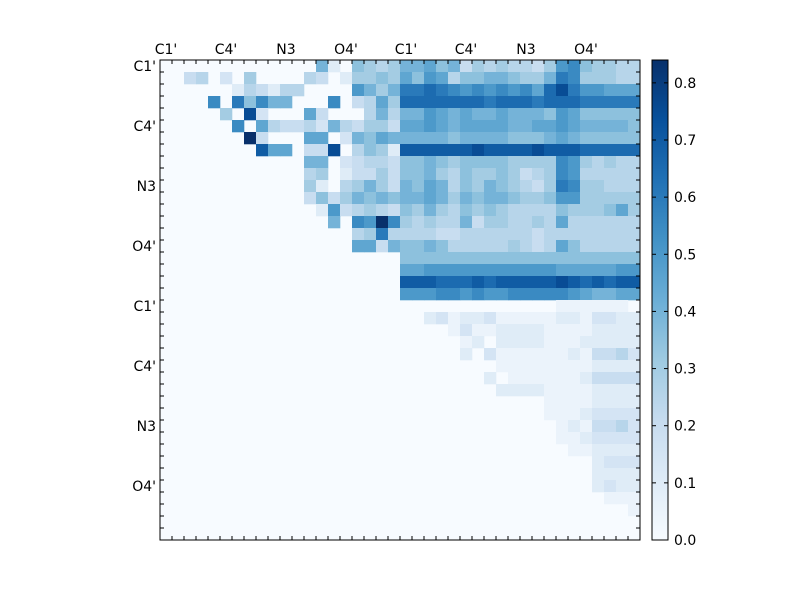 The width and height of the screenshot is (800, 600). What do you see at coordinates (685, 198) in the screenshot?
I see `colorbar-tick-label: 0.6` at bounding box center [685, 198].